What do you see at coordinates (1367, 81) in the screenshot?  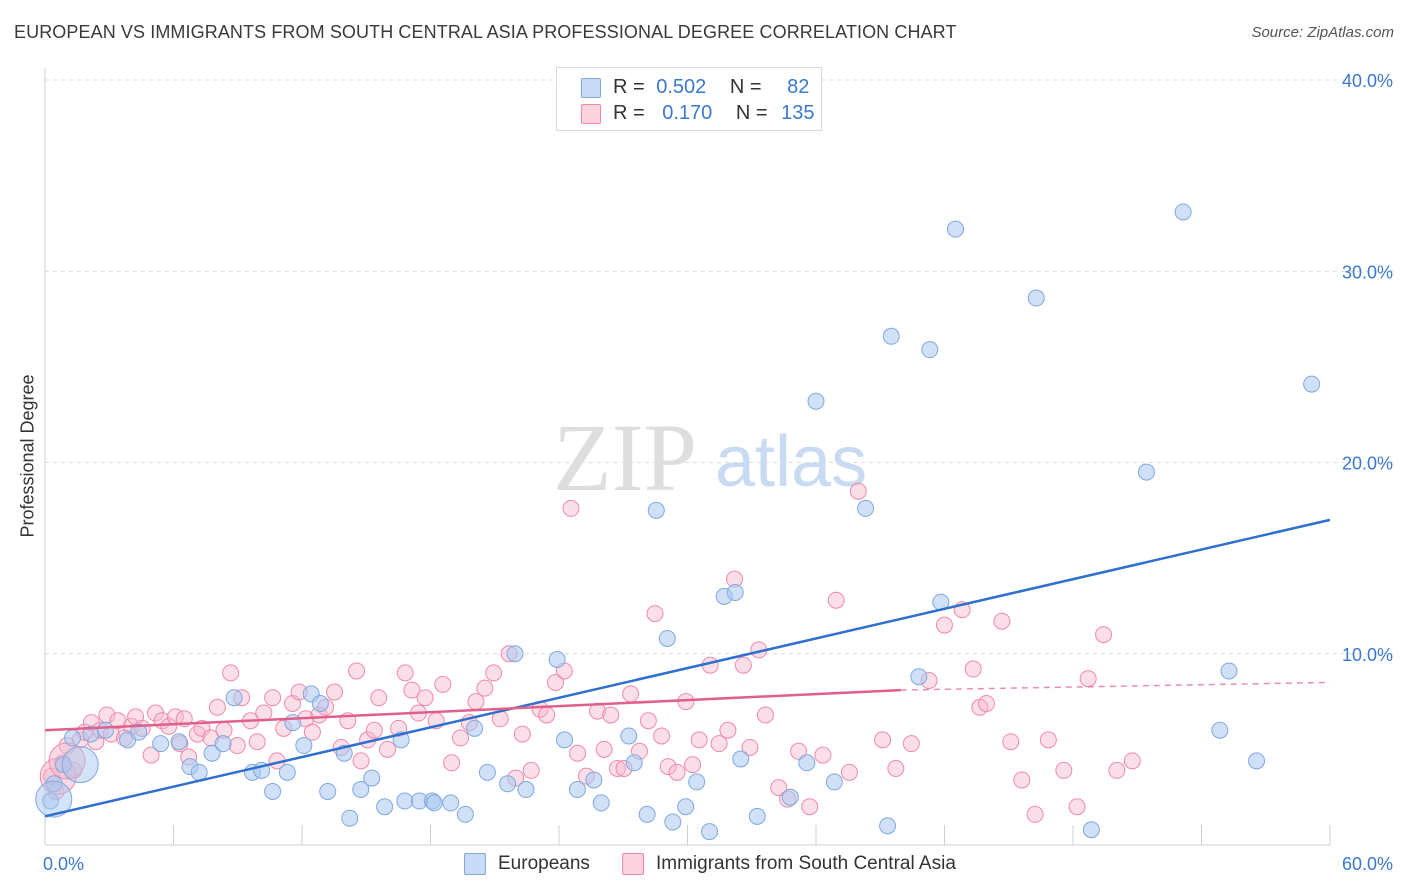 I see `y-tick-label: 40.0%` at bounding box center [1367, 81].